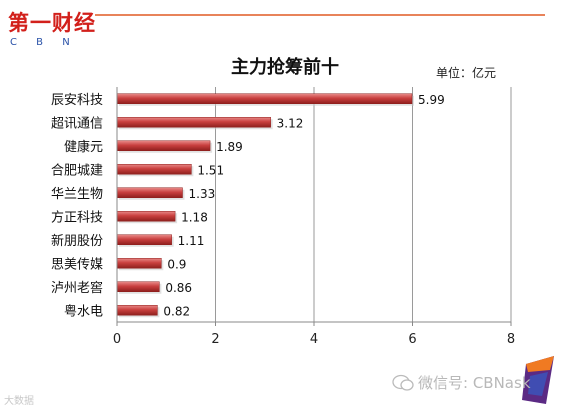 This screenshot has width=582, height=411. I want to click on unit-label: 单位：亿元, so click(466, 72).